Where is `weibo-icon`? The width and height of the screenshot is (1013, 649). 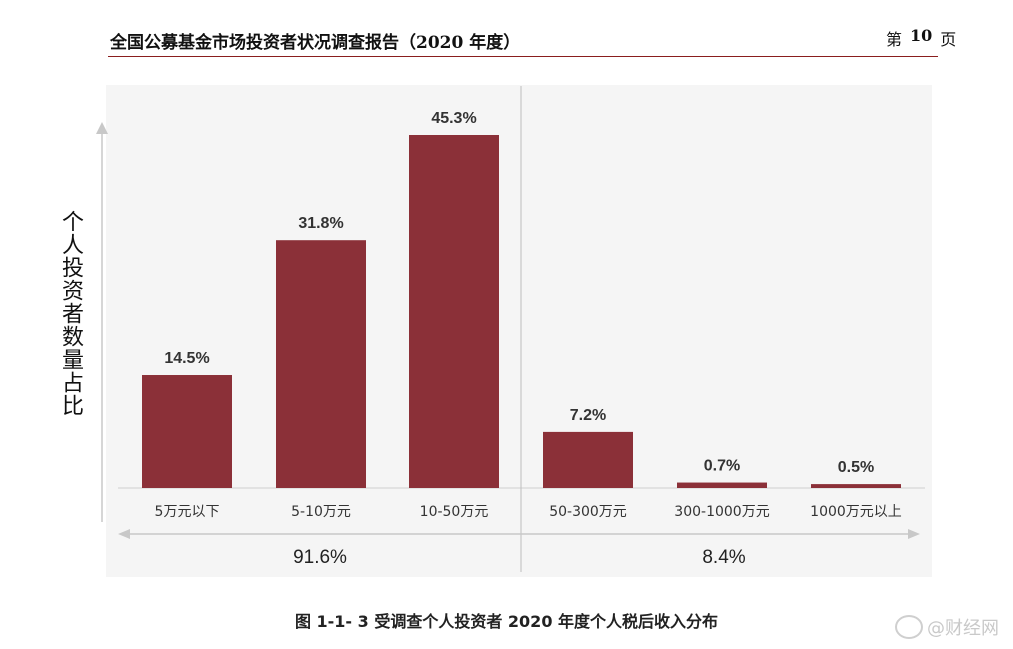 weibo-icon is located at coordinates (909, 627).